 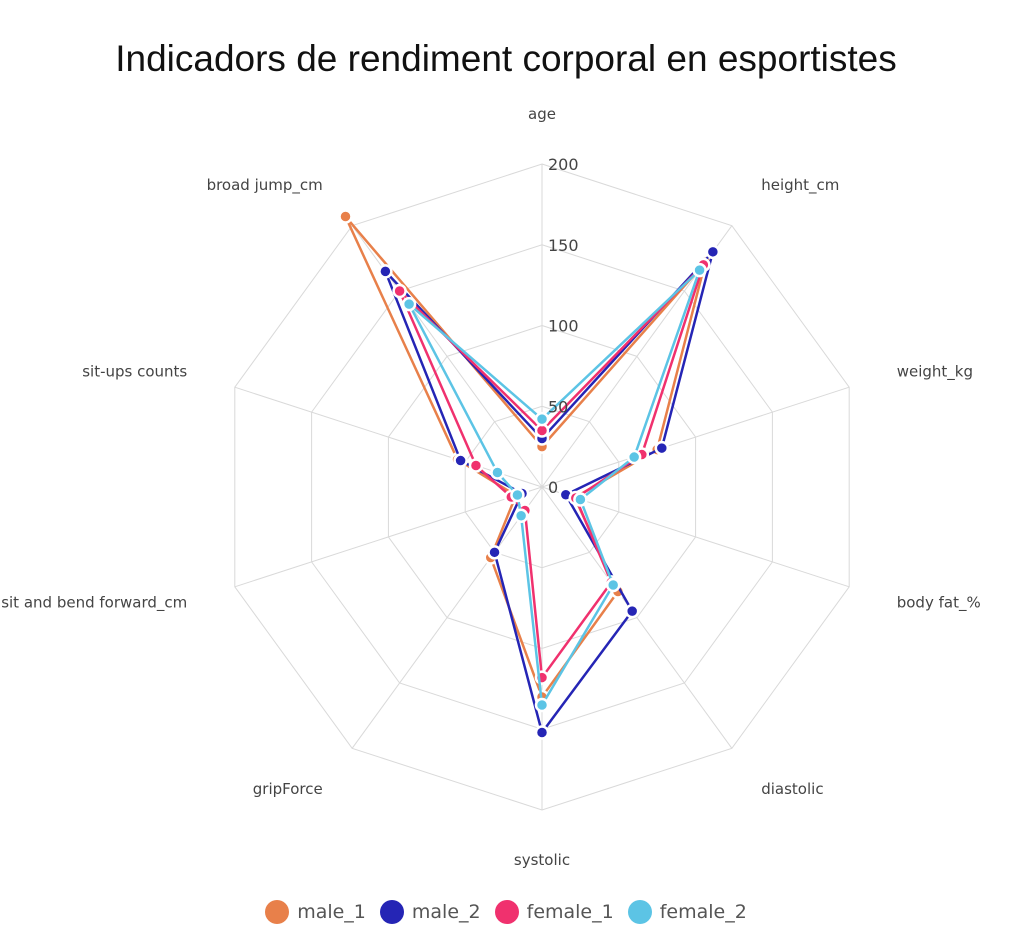 I want to click on radial-tick-label: 0, so click(x=553, y=487).